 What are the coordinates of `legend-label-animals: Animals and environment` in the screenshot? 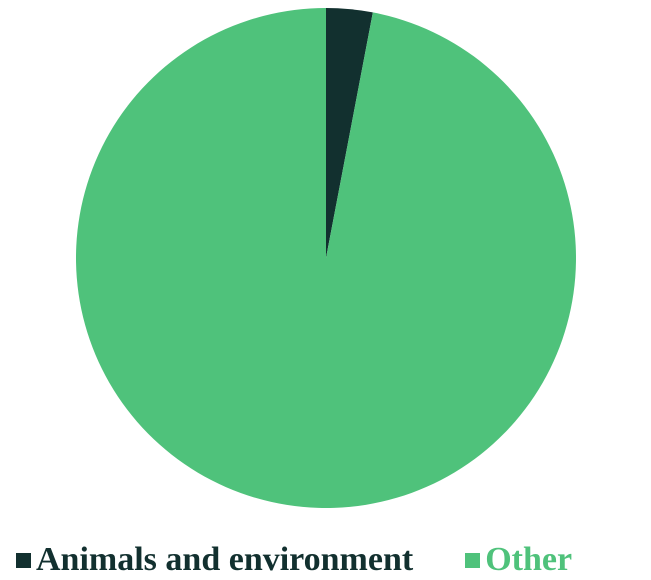 It's located at (225, 559).